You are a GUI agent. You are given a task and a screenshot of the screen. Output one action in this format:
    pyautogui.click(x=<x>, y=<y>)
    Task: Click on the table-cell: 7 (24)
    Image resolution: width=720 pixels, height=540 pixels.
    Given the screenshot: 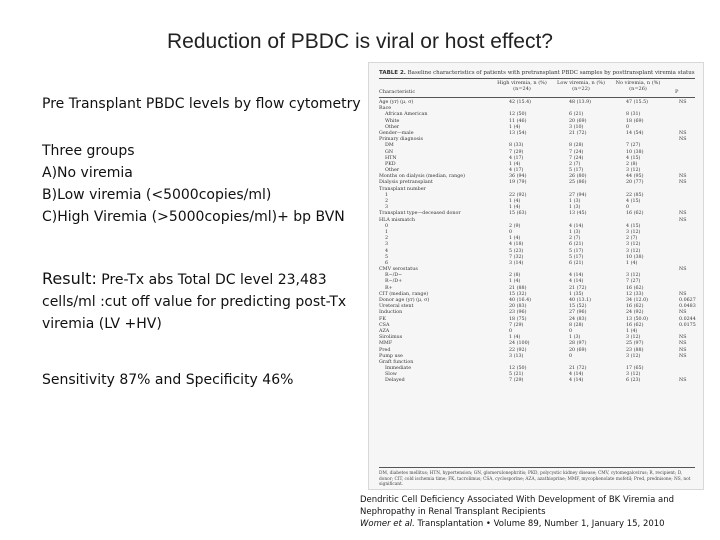 What is the action you would take?
    pyautogui.click(x=576, y=152)
    